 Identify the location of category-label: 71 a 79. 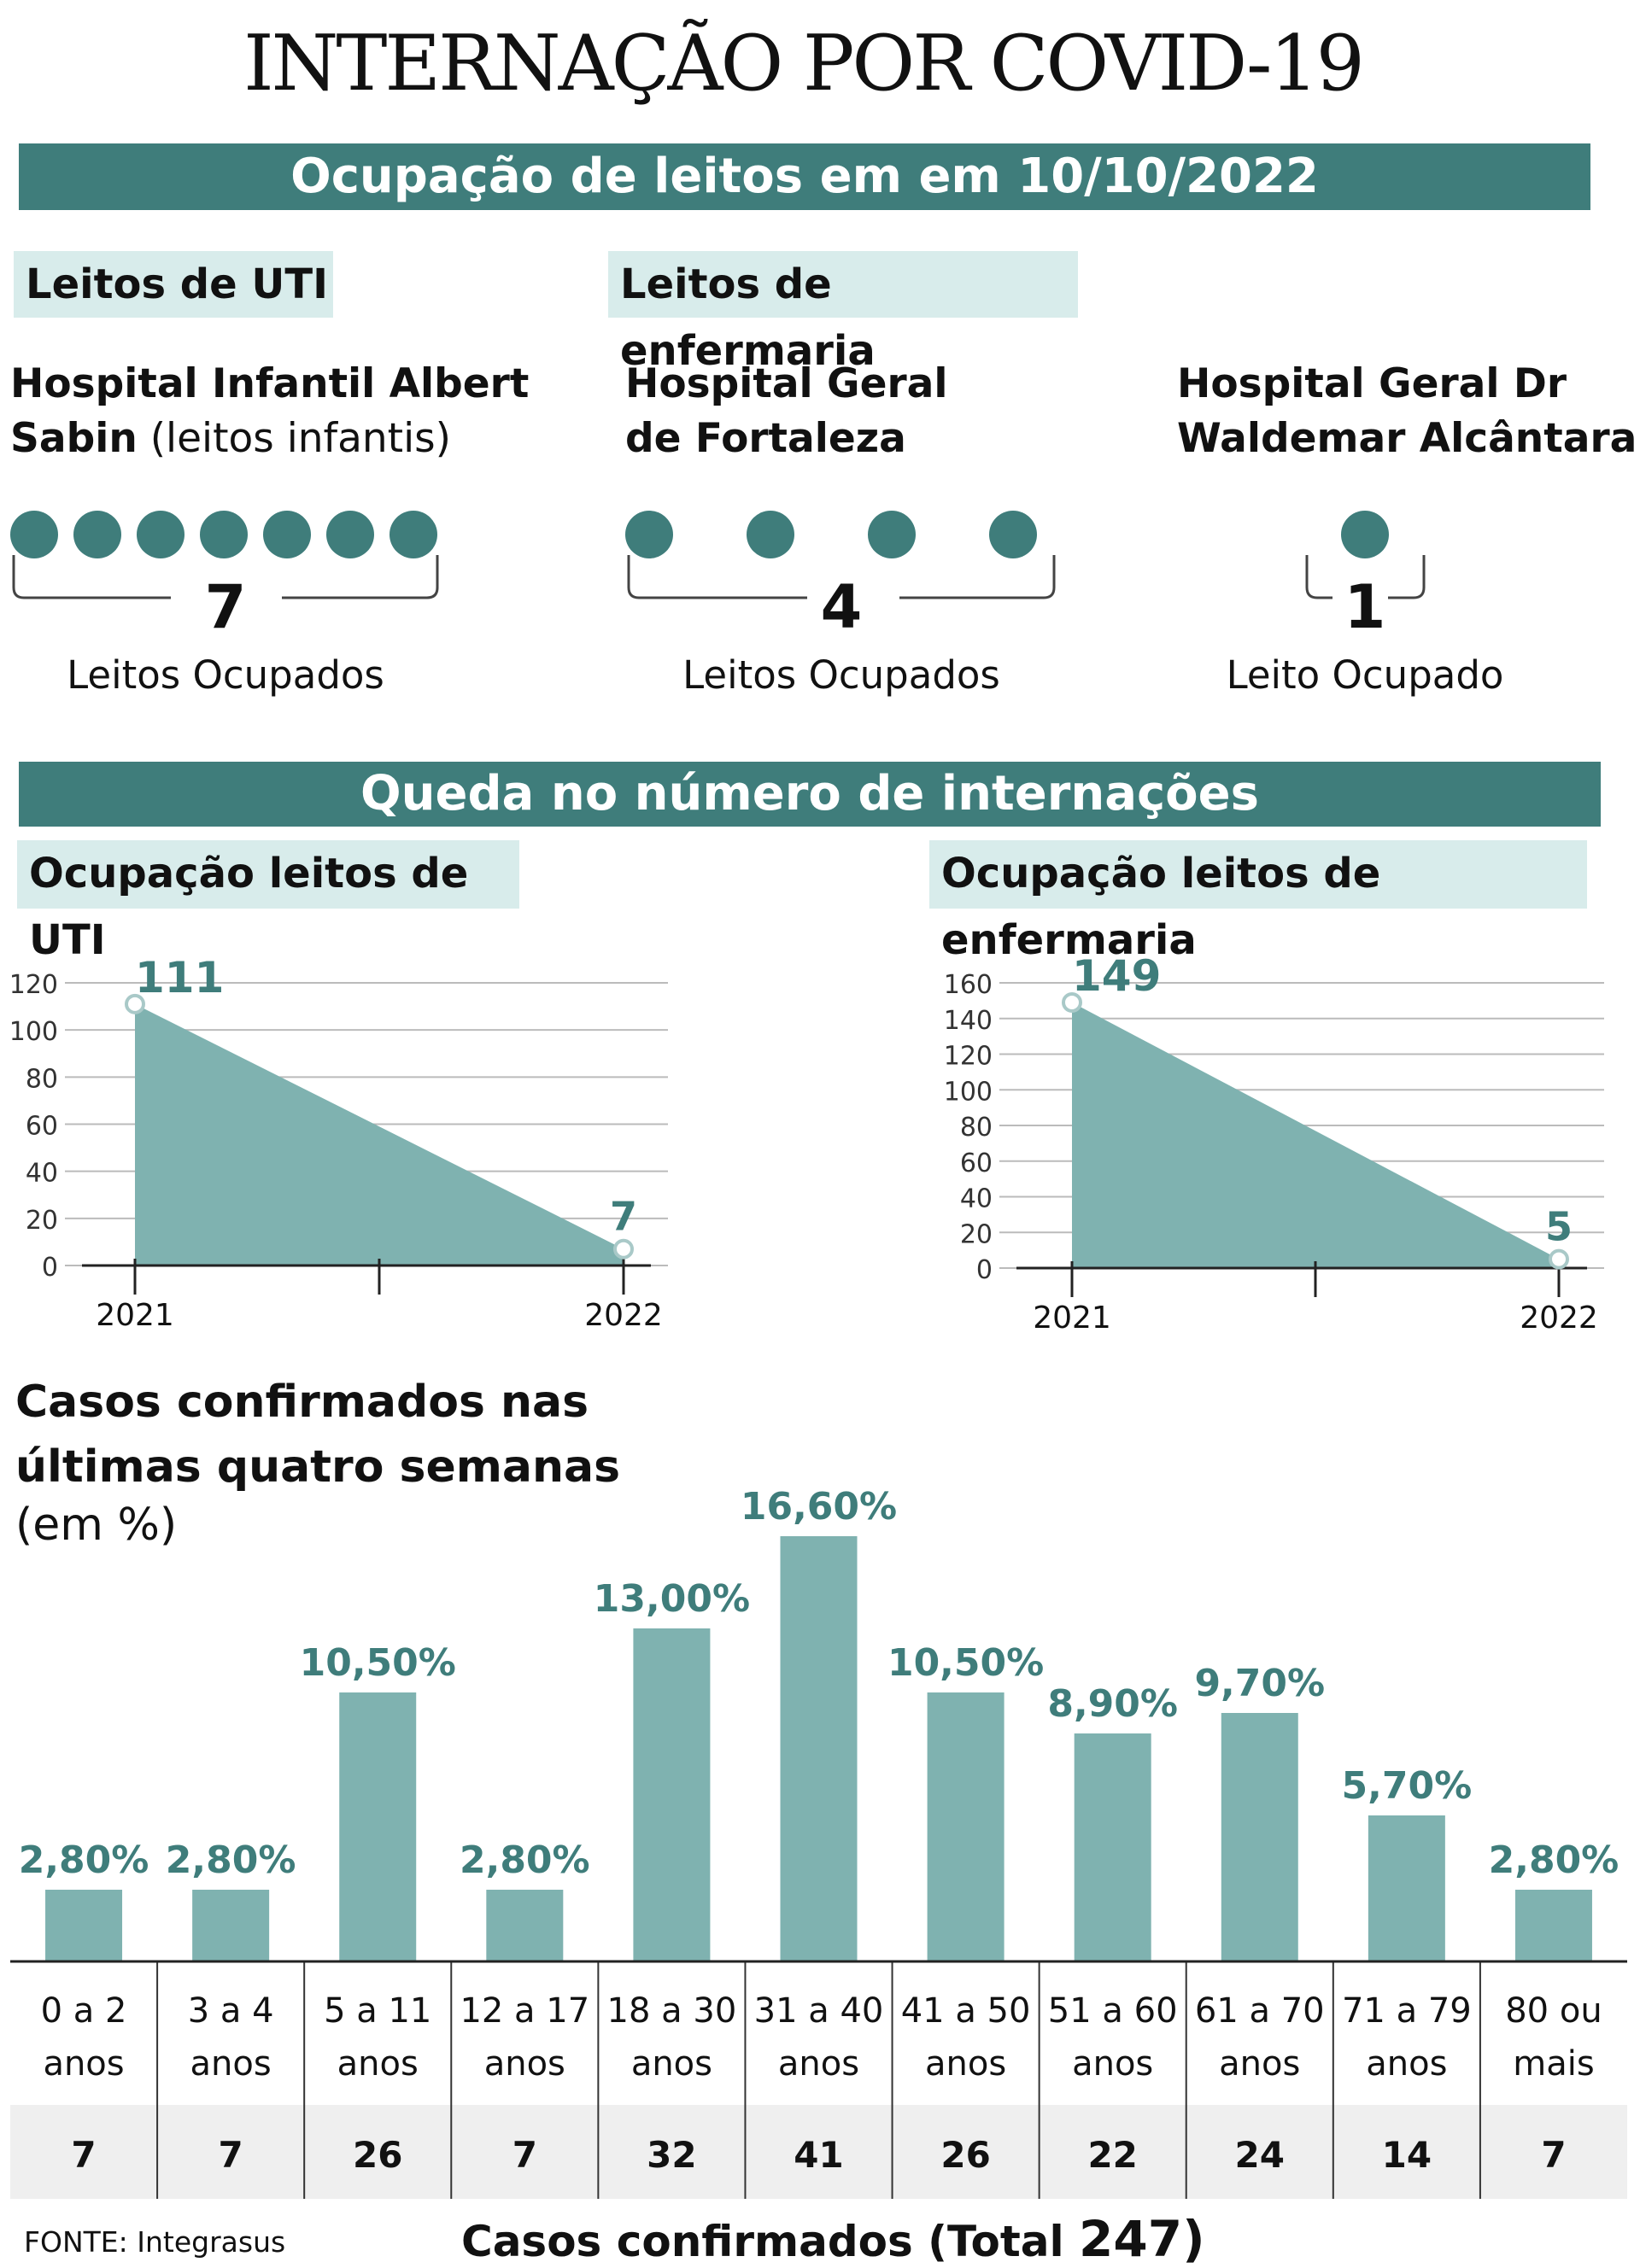
(1407, 2011).